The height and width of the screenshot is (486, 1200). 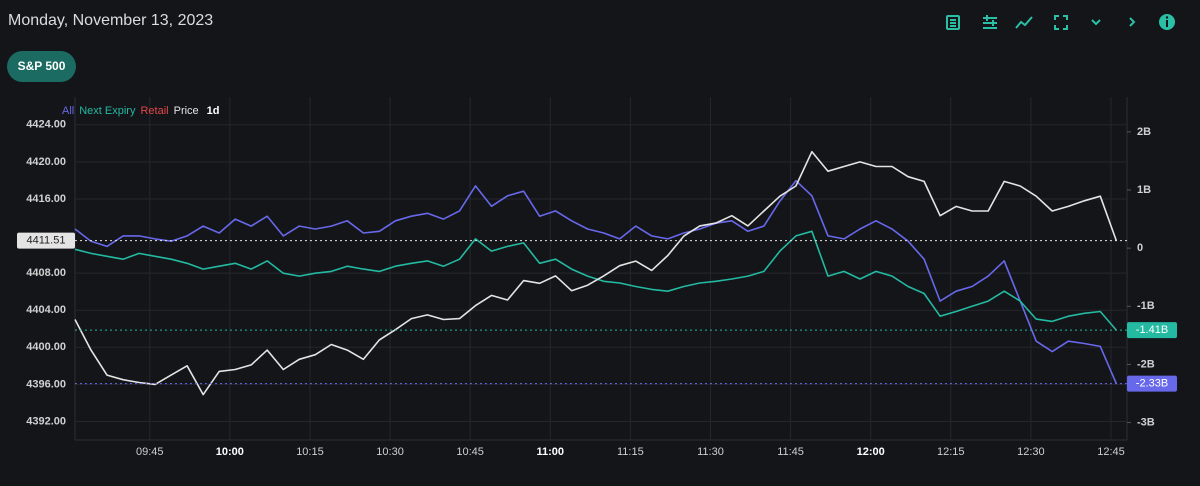 I want to click on toolbar, so click(x=1060, y=22).